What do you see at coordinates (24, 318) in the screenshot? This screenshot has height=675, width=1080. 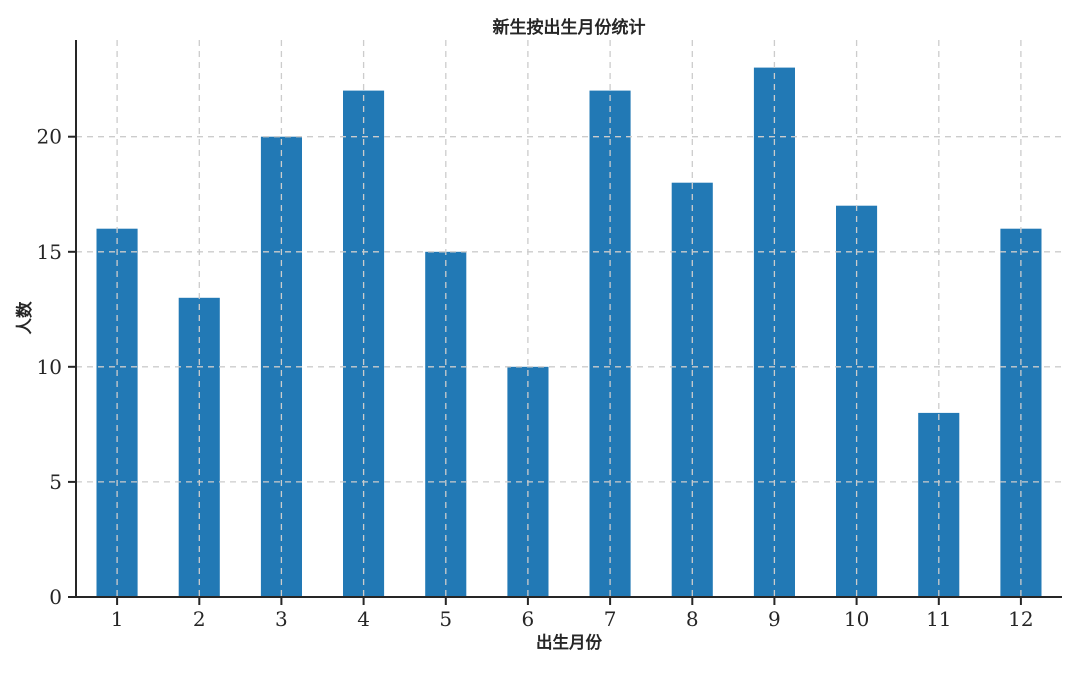 I see `y-axis-label: 人数` at bounding box center [24, 318].